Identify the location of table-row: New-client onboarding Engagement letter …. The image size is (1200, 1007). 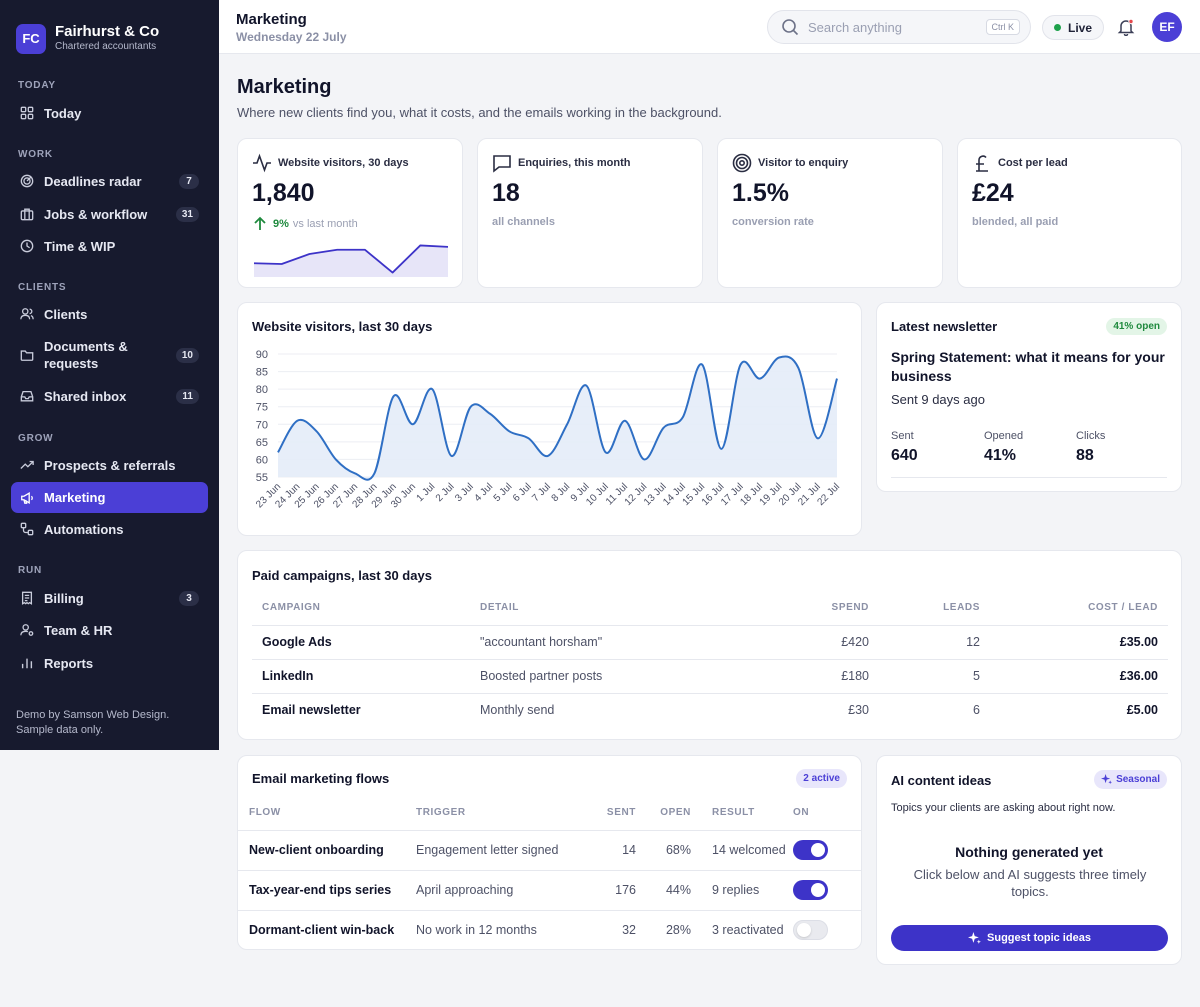
(549, 849).